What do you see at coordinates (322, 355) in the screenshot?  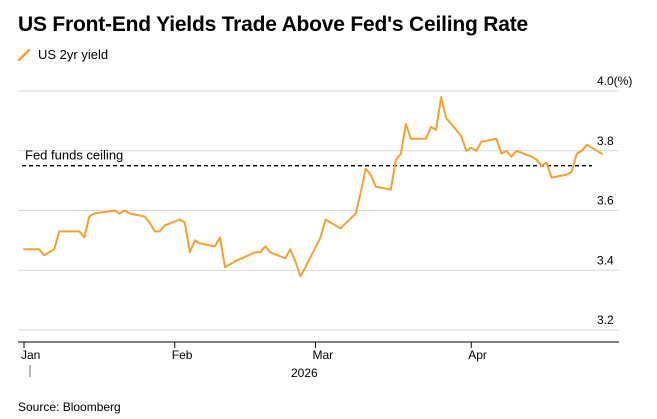 I see `x-tick-label: Mar` at bounding box center [322, 355].